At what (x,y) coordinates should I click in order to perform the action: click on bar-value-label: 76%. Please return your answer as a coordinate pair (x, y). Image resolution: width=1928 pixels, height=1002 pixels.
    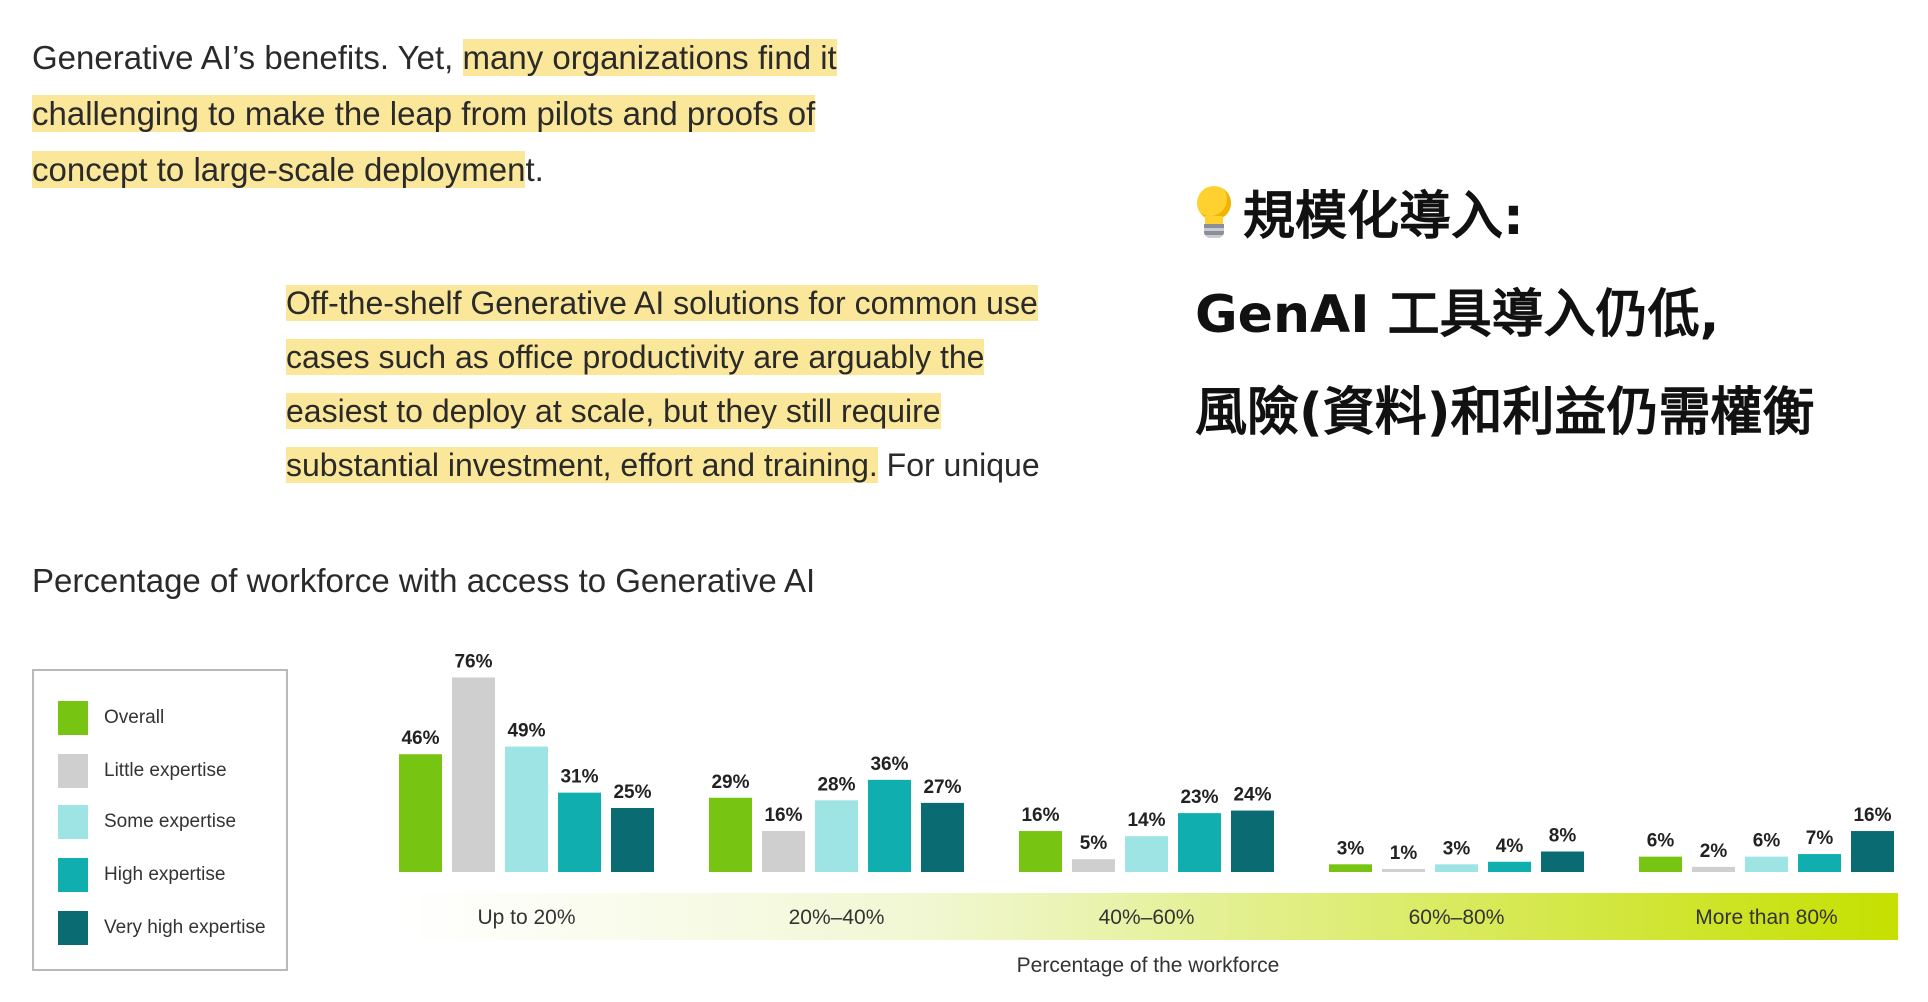
    Looking at the image, I should click on (473, 661).